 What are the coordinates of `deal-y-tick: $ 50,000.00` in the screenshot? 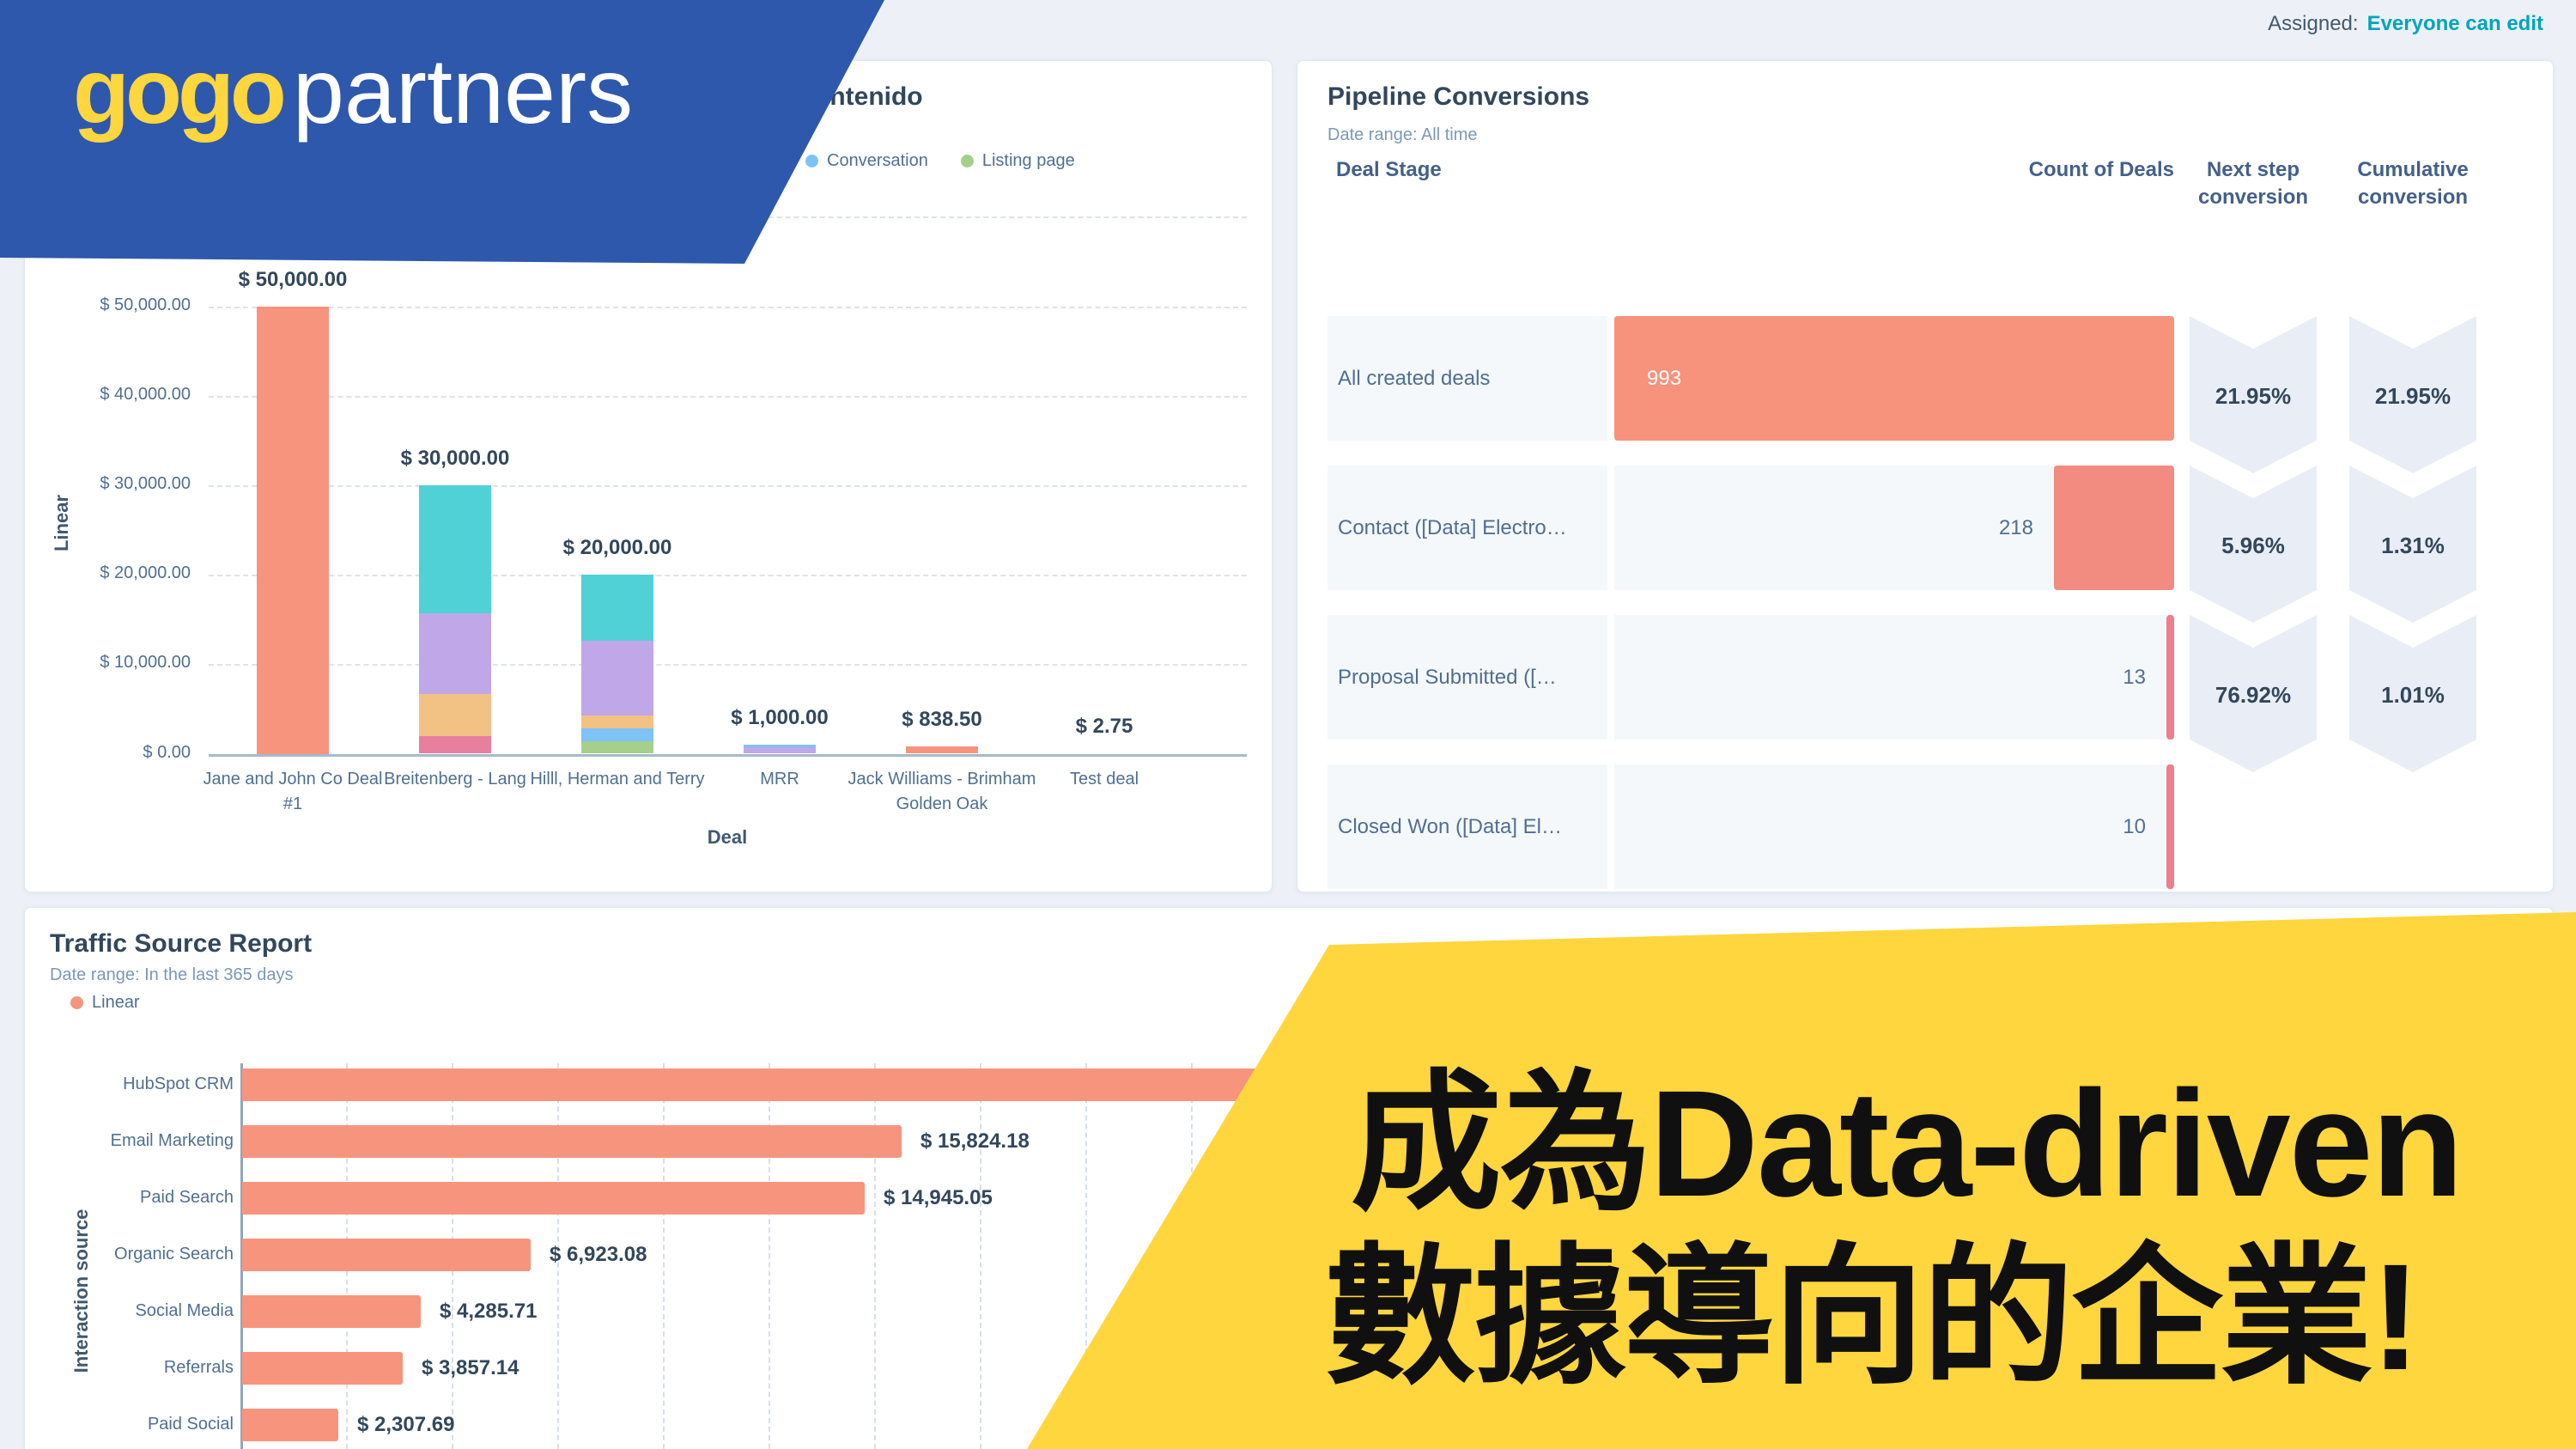 It's located at (145, 304).